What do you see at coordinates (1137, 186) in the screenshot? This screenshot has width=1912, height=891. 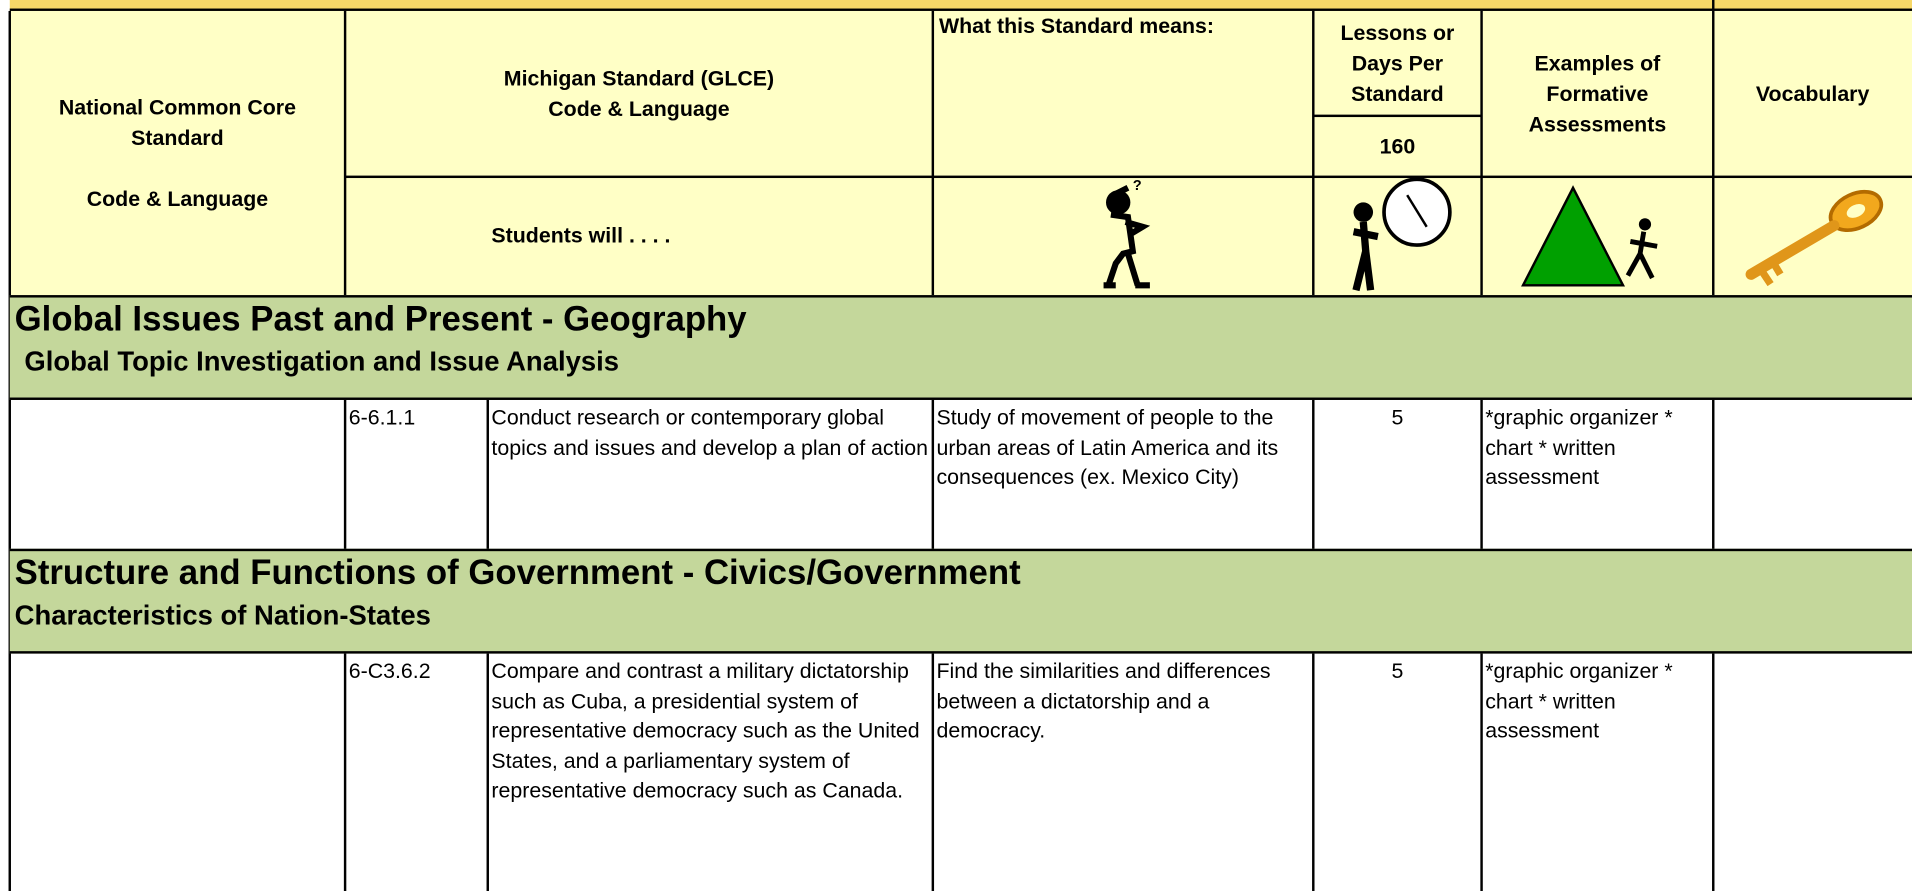 I see `icon-glyph: ?` at bounding box center [1137, 186].